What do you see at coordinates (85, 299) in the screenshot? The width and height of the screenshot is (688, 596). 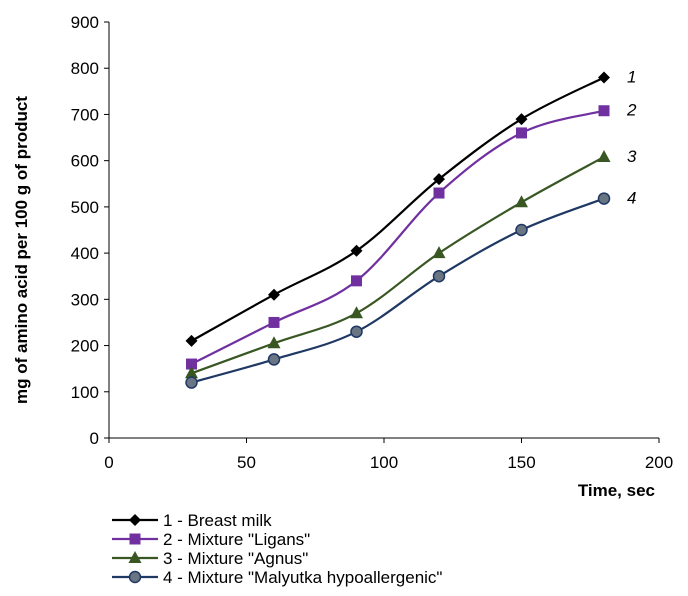 I see `y-tick-label: 300` at bounding box center [85, 299].